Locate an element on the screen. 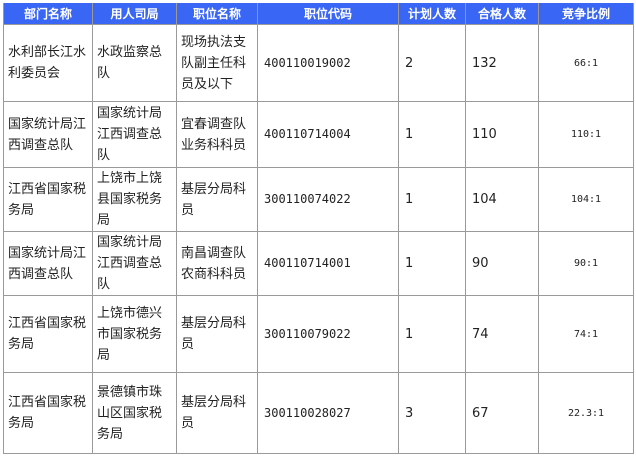 The image size is (636, 461). cell-bureau: 上饶市德兴市国家税务局 is located at coordinates (134, 334).